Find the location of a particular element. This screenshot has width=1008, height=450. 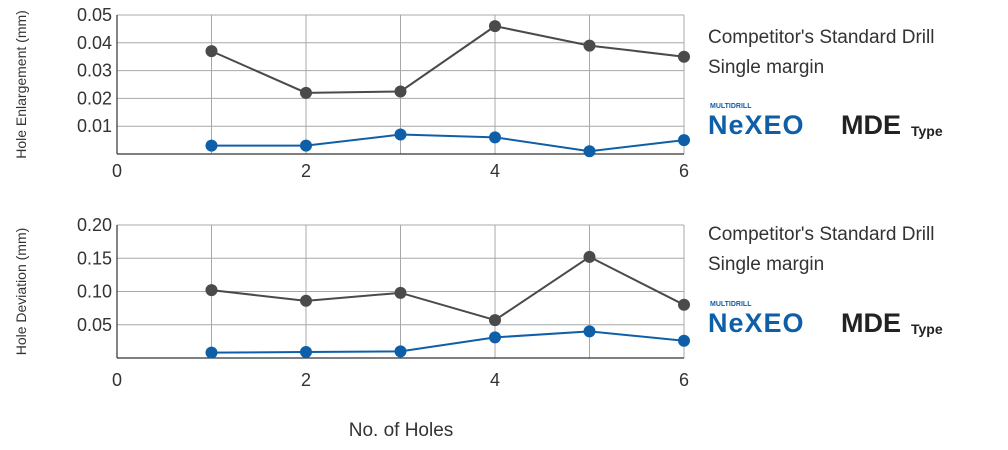

y-axis-label: Hole Deviation (mm) is located at coordinates (21, 292).